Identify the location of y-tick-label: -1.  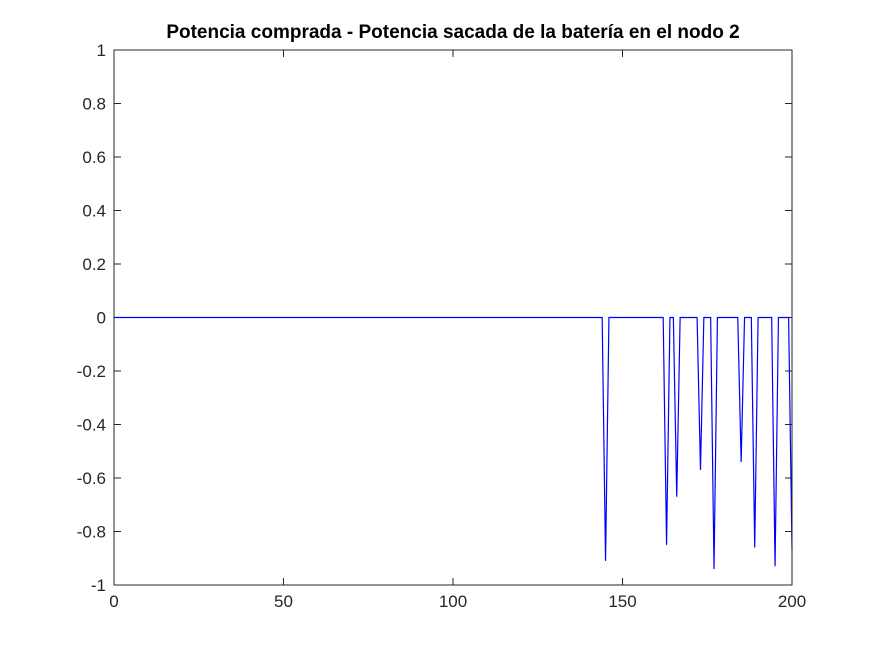
(98, 585).